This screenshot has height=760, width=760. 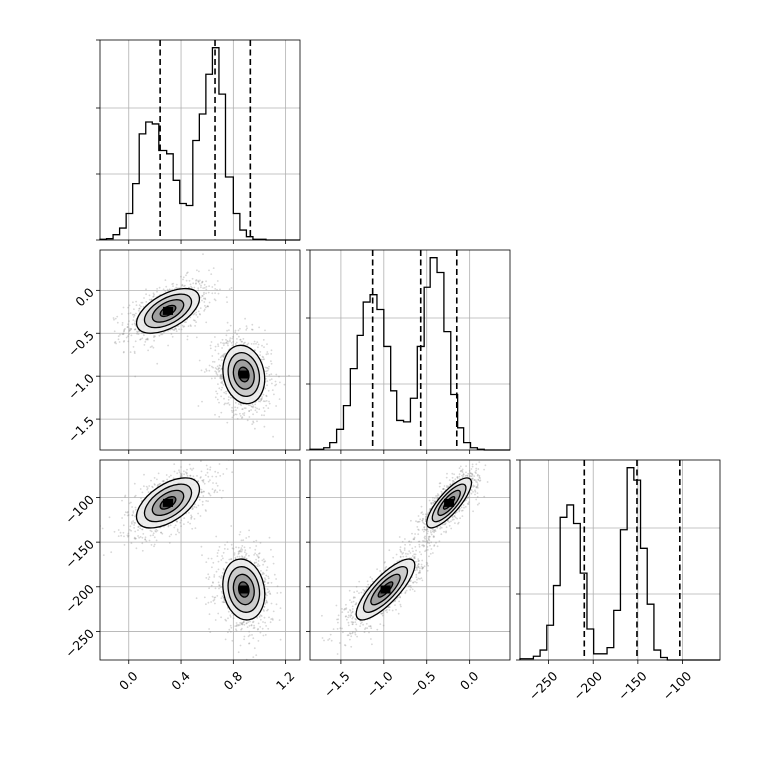 What do you see at coordinates (410, 560) in the screenshot?
I see `panel-content` at bounding box center [410, 560].